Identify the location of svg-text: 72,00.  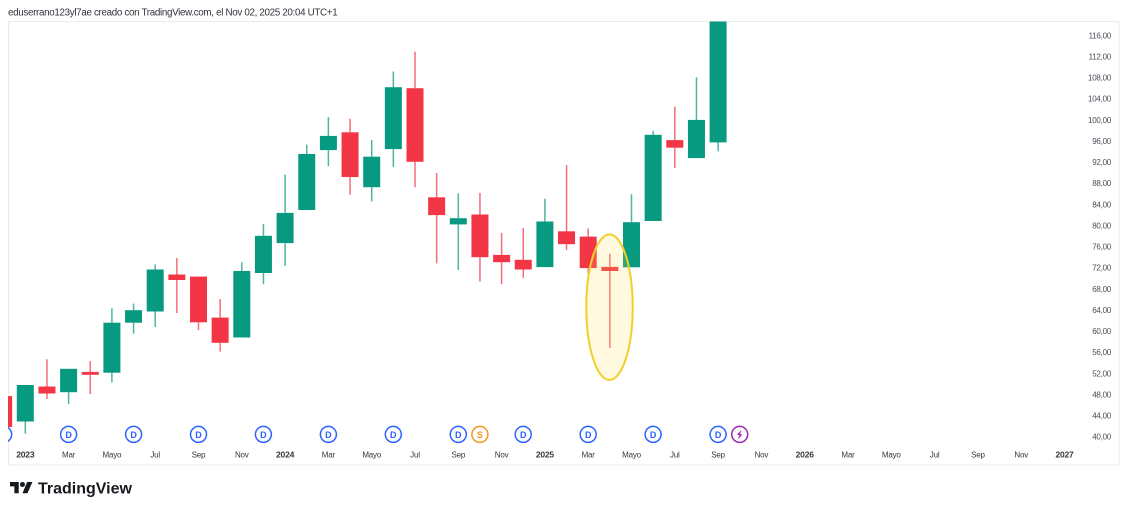
(1102, 268).